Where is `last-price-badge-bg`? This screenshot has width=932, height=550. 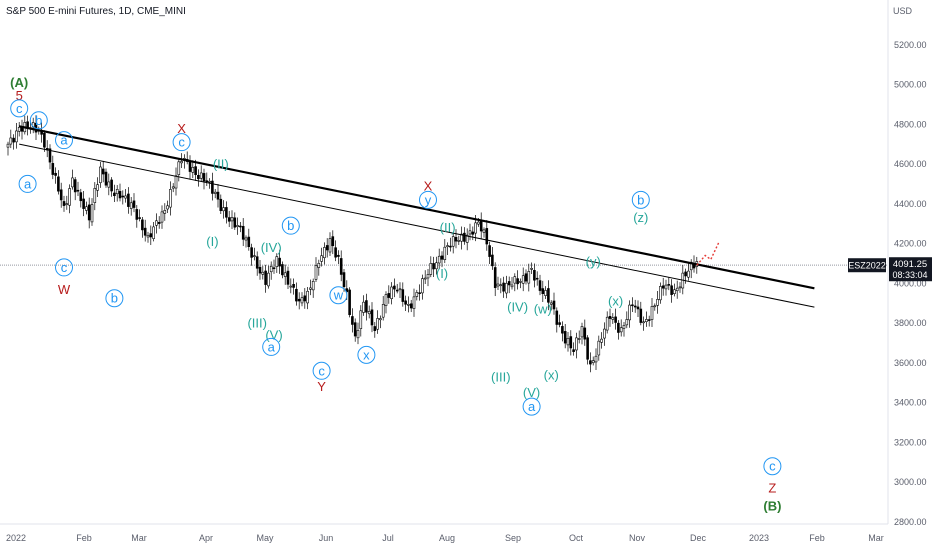 last-price-badge-bg is located at coordinates (910, 269).